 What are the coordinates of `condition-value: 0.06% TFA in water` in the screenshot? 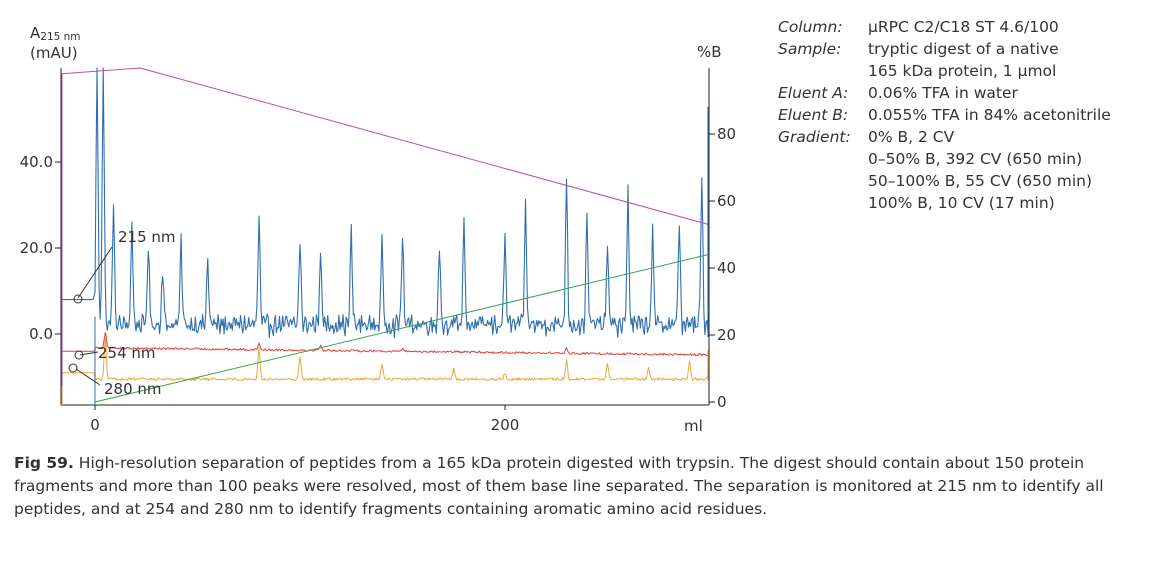 It's located at (943, 93).